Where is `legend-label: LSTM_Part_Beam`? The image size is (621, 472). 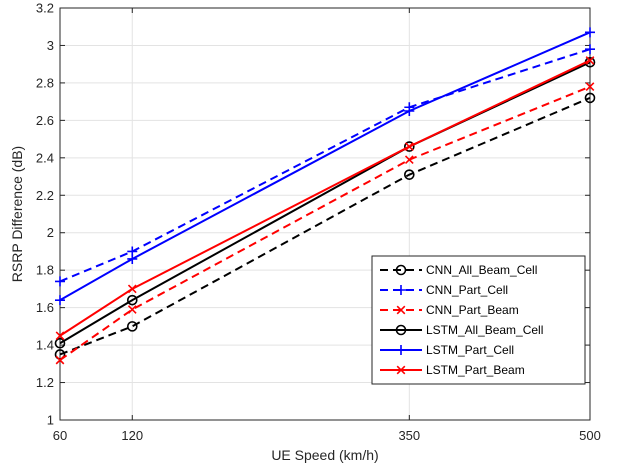 legend-label: LSTM_Part_Beam is located at coordinates (475, 370).